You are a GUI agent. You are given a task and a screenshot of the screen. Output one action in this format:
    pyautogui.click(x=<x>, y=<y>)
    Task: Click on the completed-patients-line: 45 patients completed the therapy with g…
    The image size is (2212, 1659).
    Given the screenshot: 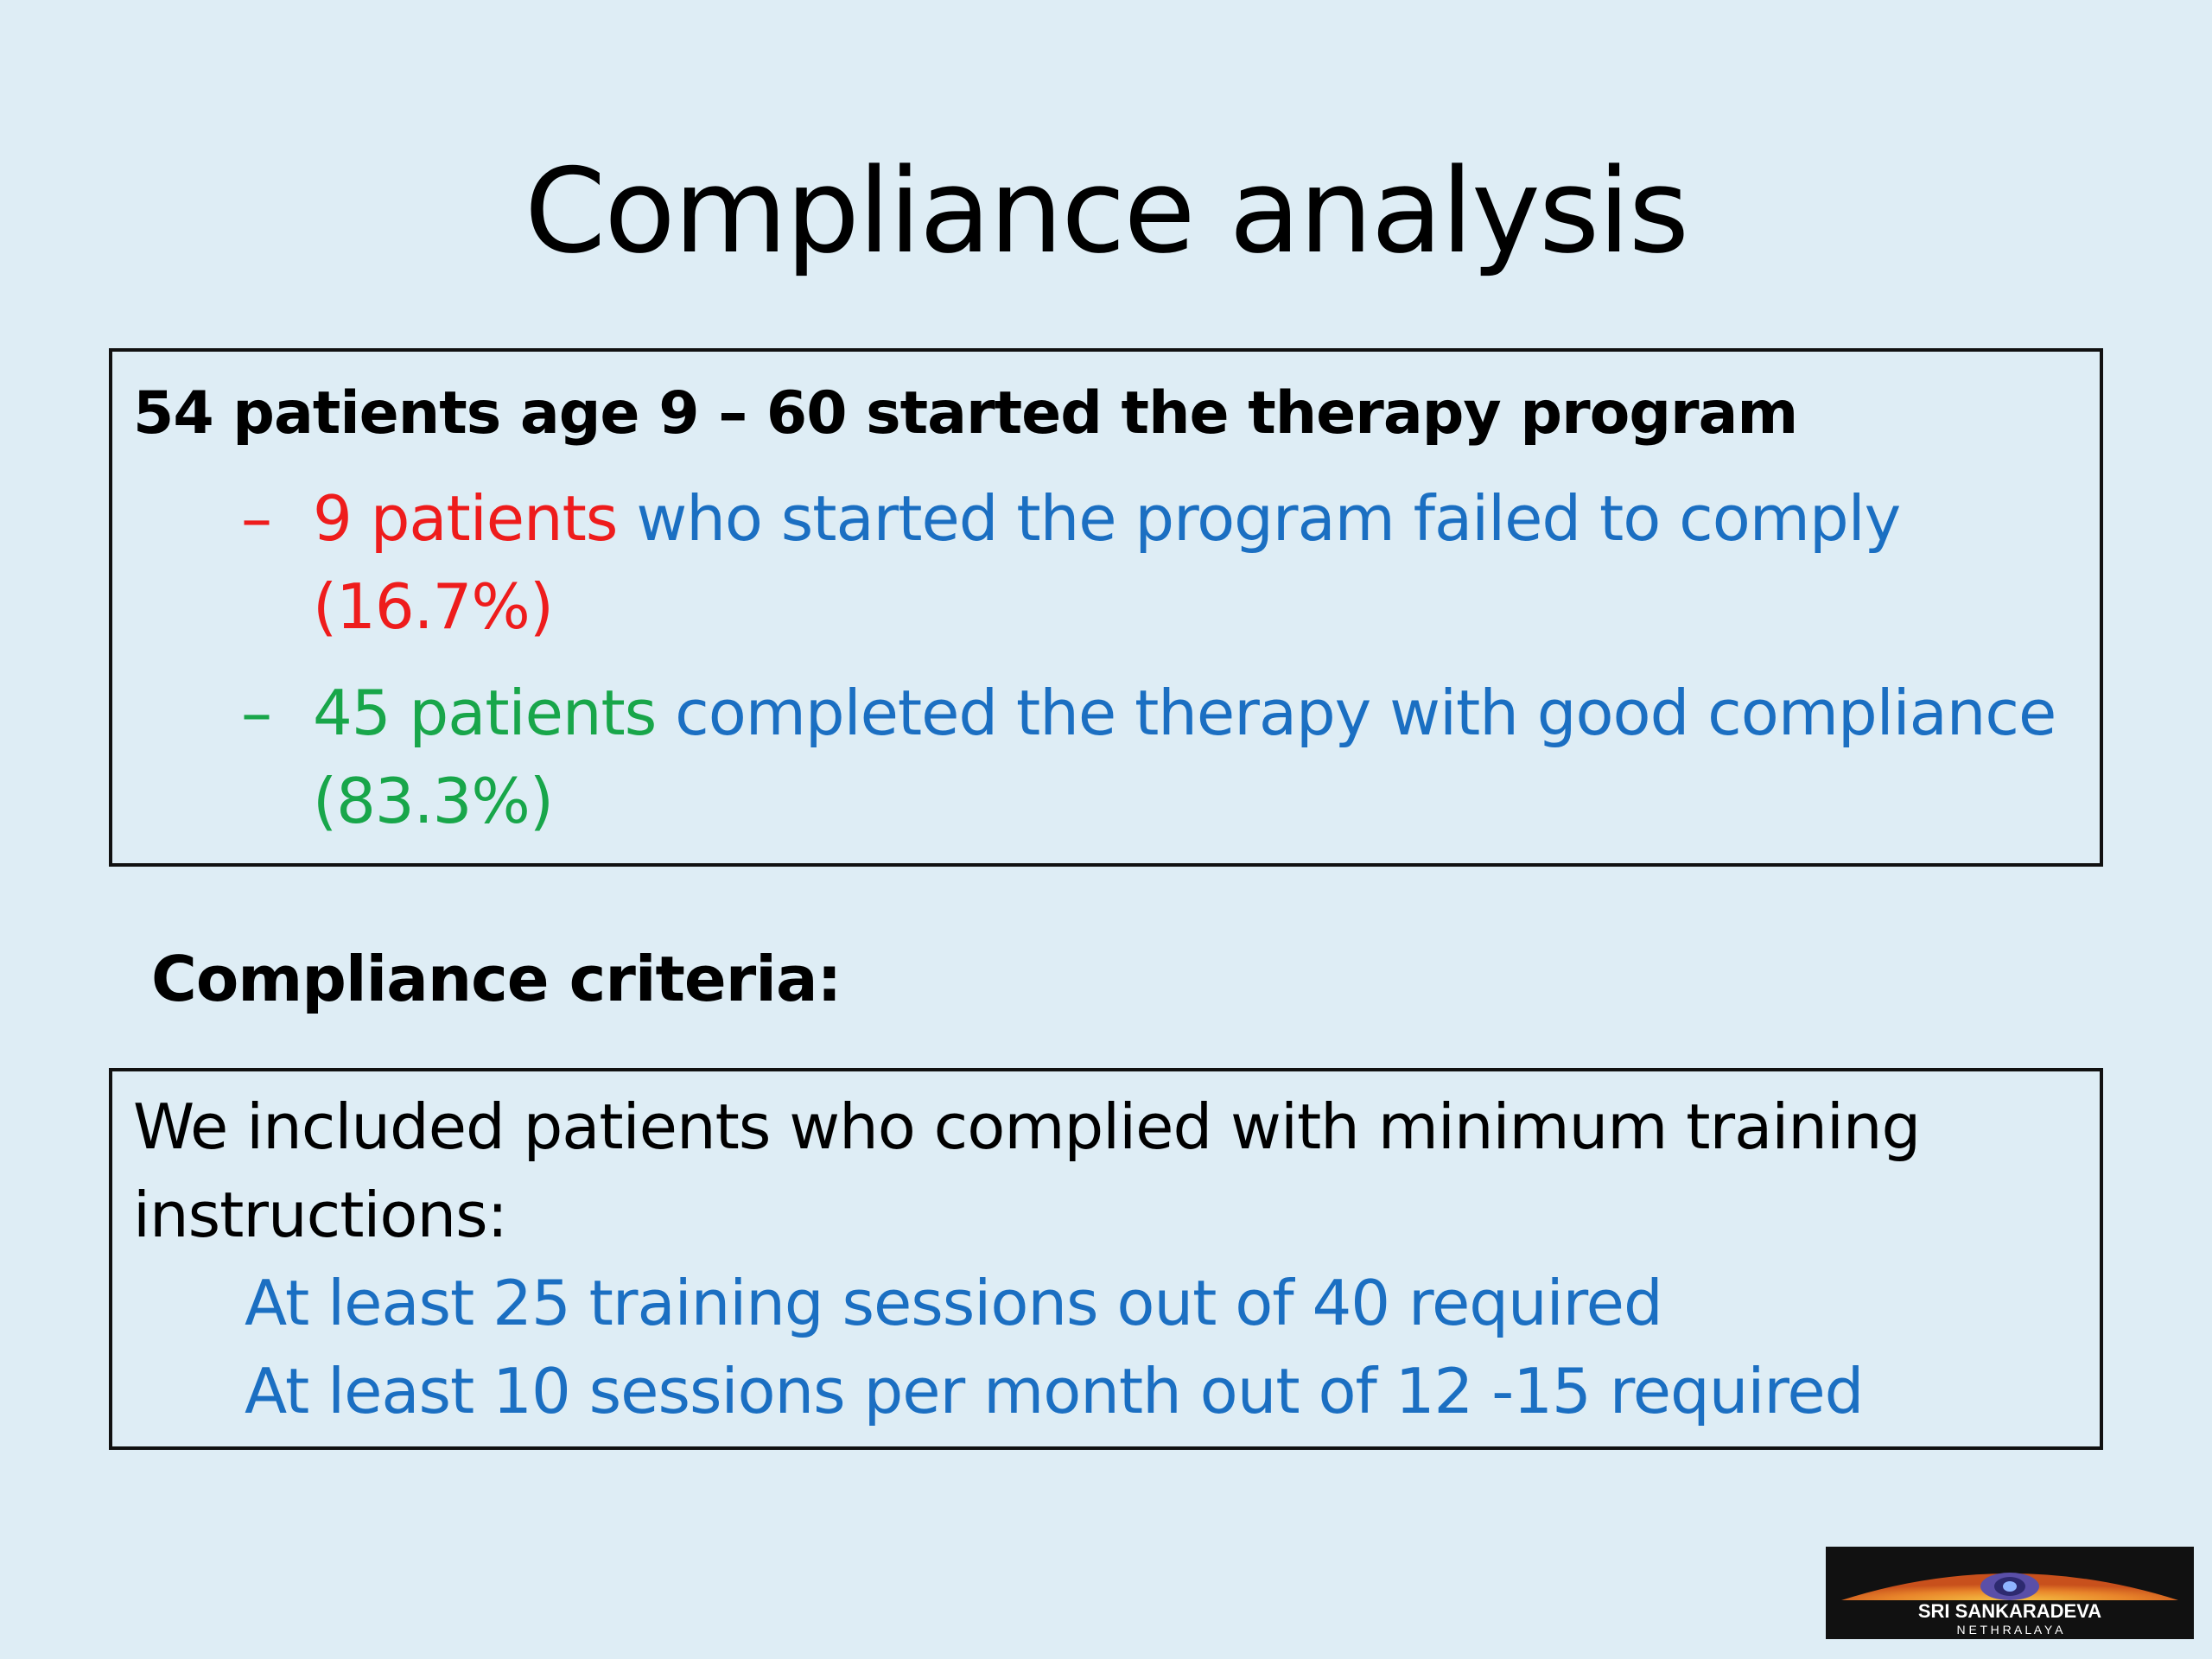 What is the action you would take?
    pyautogui.click(x=1184, y=713)
    